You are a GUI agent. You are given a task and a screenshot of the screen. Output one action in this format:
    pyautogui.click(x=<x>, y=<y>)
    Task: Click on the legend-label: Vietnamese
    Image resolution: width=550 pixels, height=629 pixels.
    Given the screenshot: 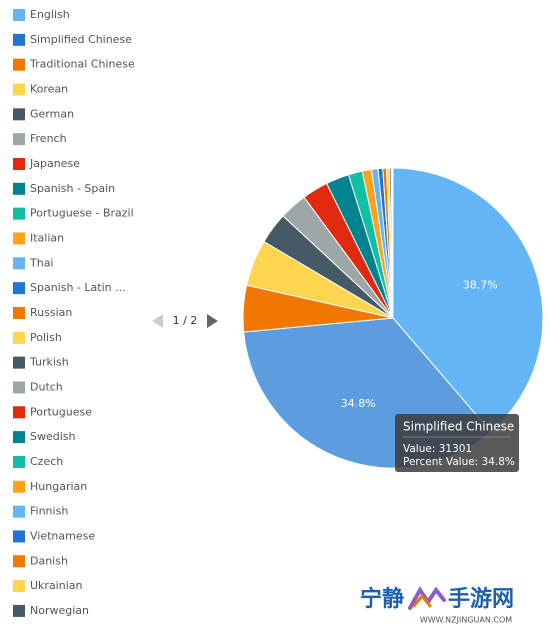 What is the action you would take?
    pyautogui.click(x=62, y=535)
    